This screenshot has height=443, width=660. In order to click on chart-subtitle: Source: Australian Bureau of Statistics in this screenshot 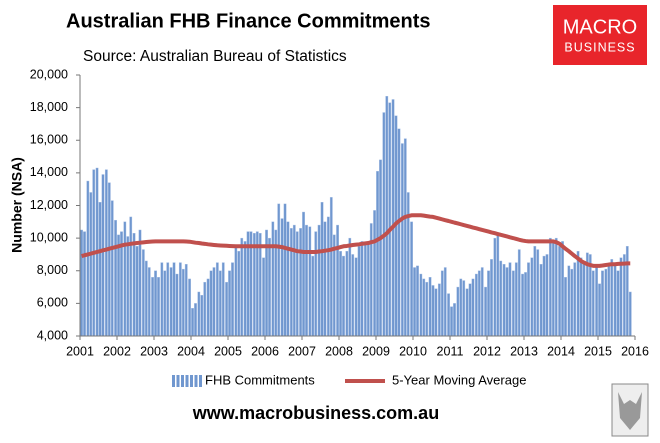, I will do `click(215, 56)`.